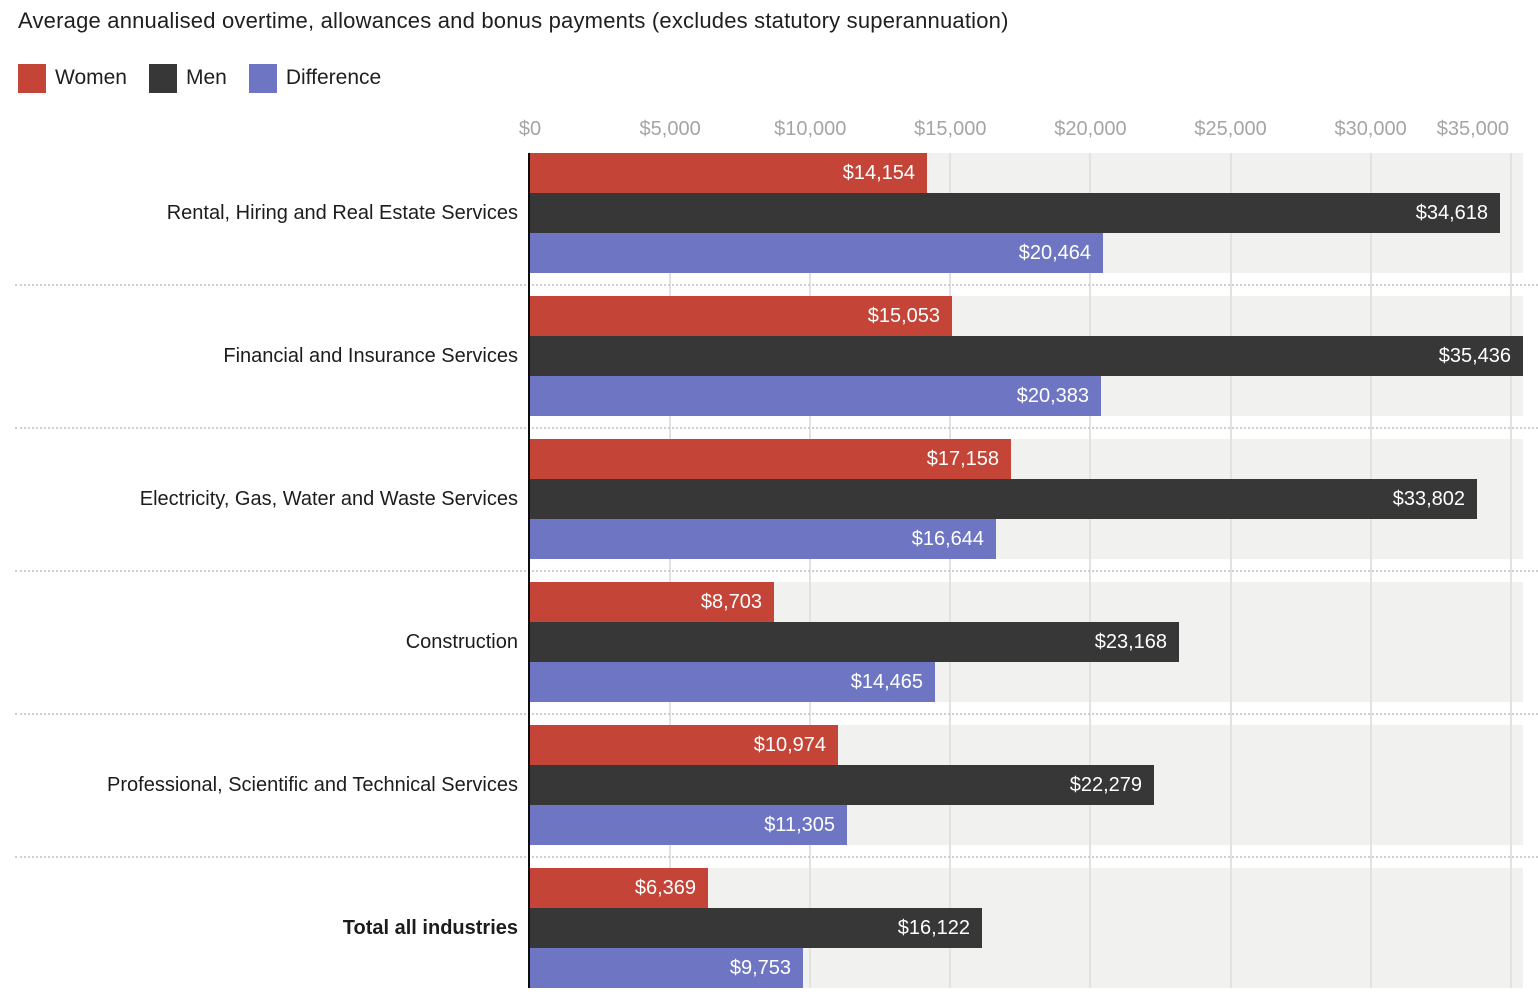 This screenshot has height=1004, width=1538. Describe the element at coordinates (665, 887) in the screenshot. I see `bar-value-label: $6,369` at that location.